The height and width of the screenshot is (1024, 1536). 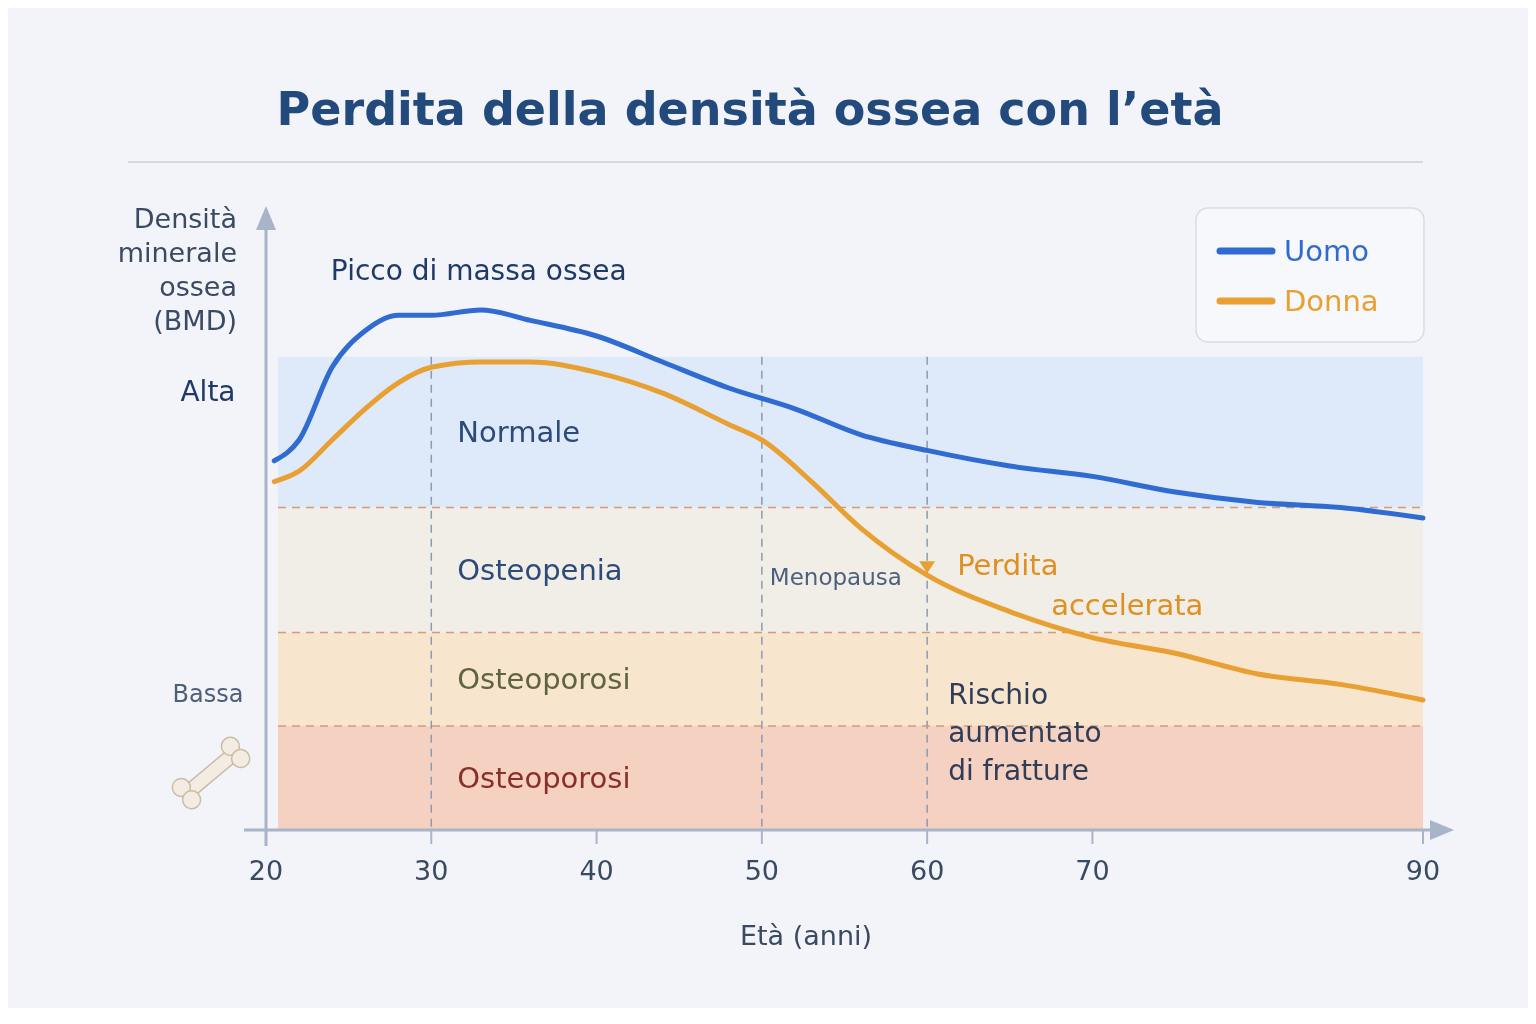 What do you see at coordinates (762, 870) in the screenshot?
I see `x-tick-label: 50` at bounding box center [762, 870].